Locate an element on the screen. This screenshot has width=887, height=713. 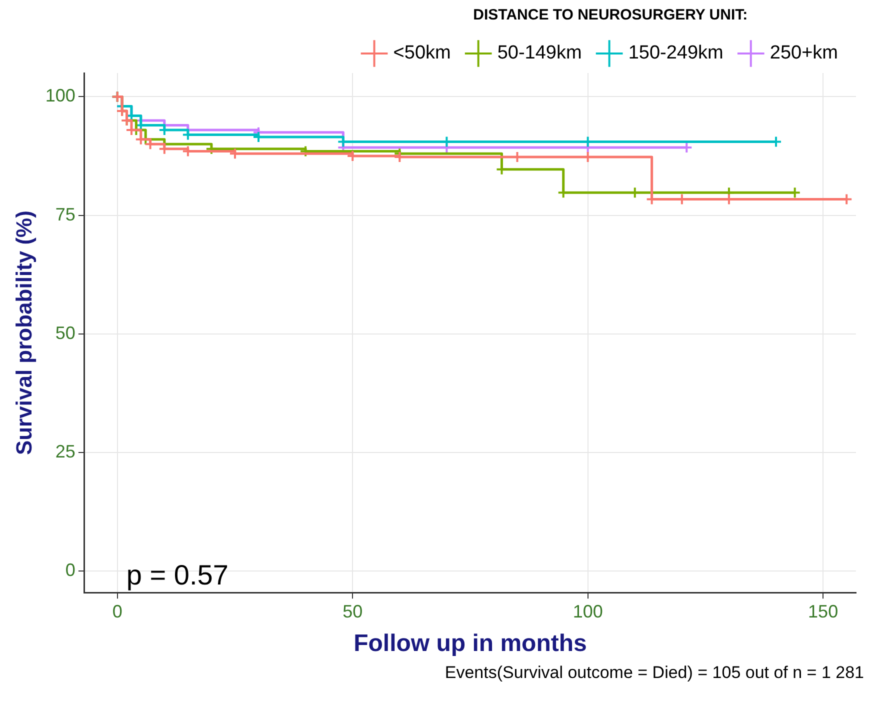
y-tick-label: 75 is located at coordinates (65, 214).